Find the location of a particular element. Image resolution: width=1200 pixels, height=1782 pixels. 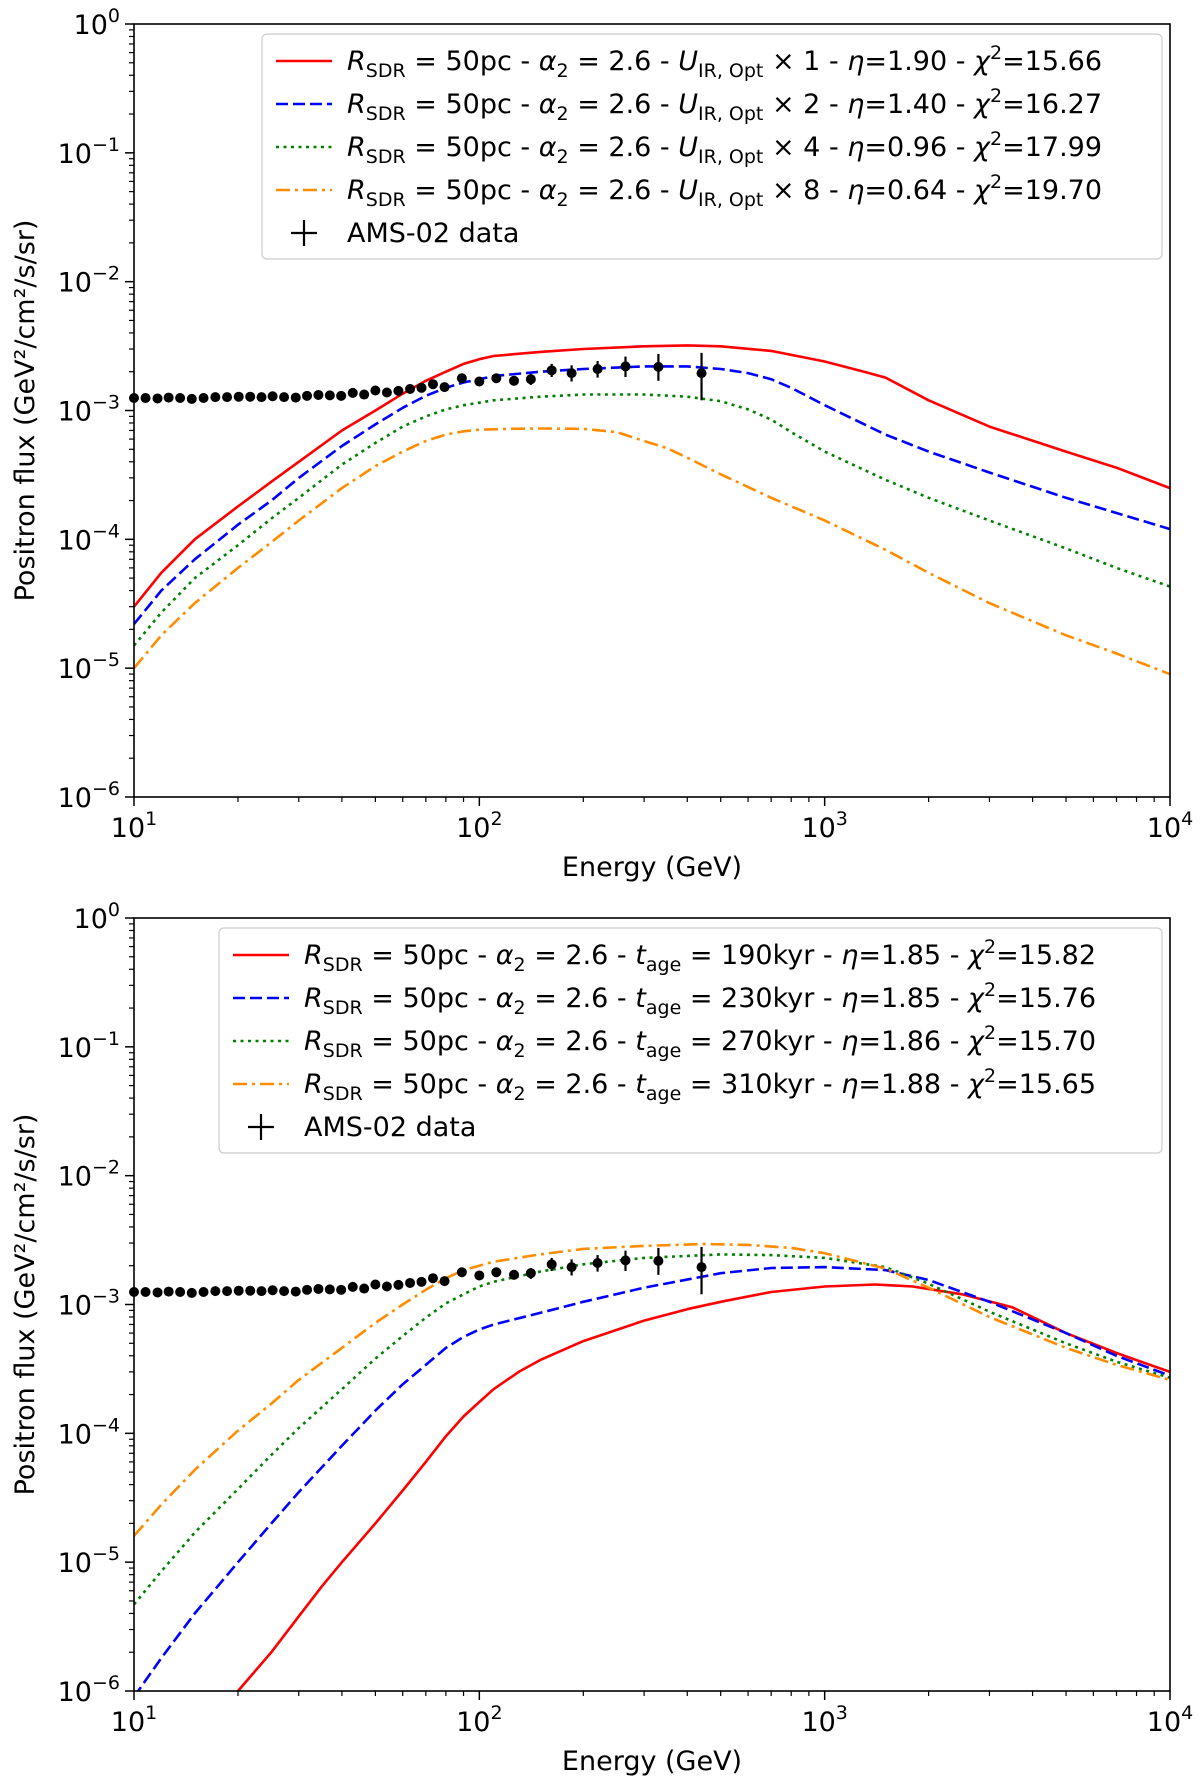

legend-text-segment: 2 is located at coordinates (996, 139).